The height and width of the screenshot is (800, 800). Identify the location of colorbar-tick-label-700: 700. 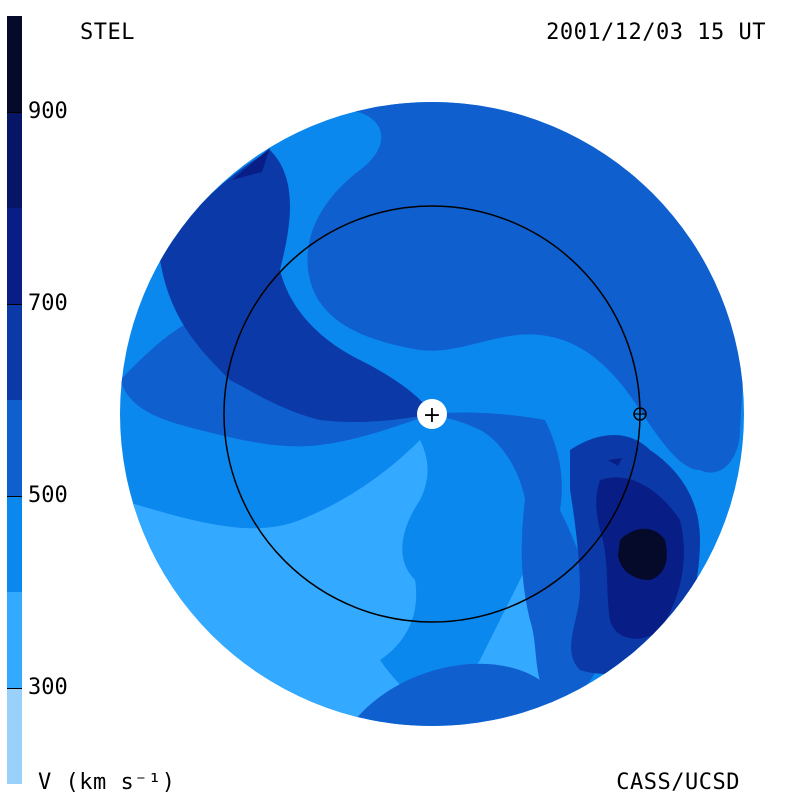
(48, 303).